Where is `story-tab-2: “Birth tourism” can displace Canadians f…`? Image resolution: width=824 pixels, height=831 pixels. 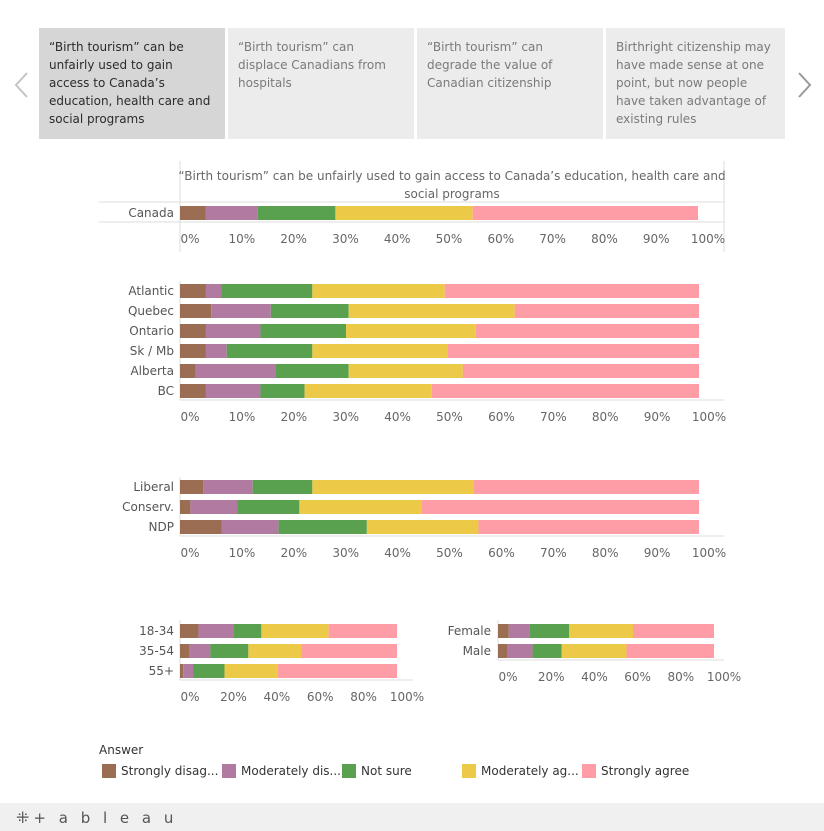
story-tab-2: “Birth tourism” can displace Canadians f… is located at coordinates (321, 83).